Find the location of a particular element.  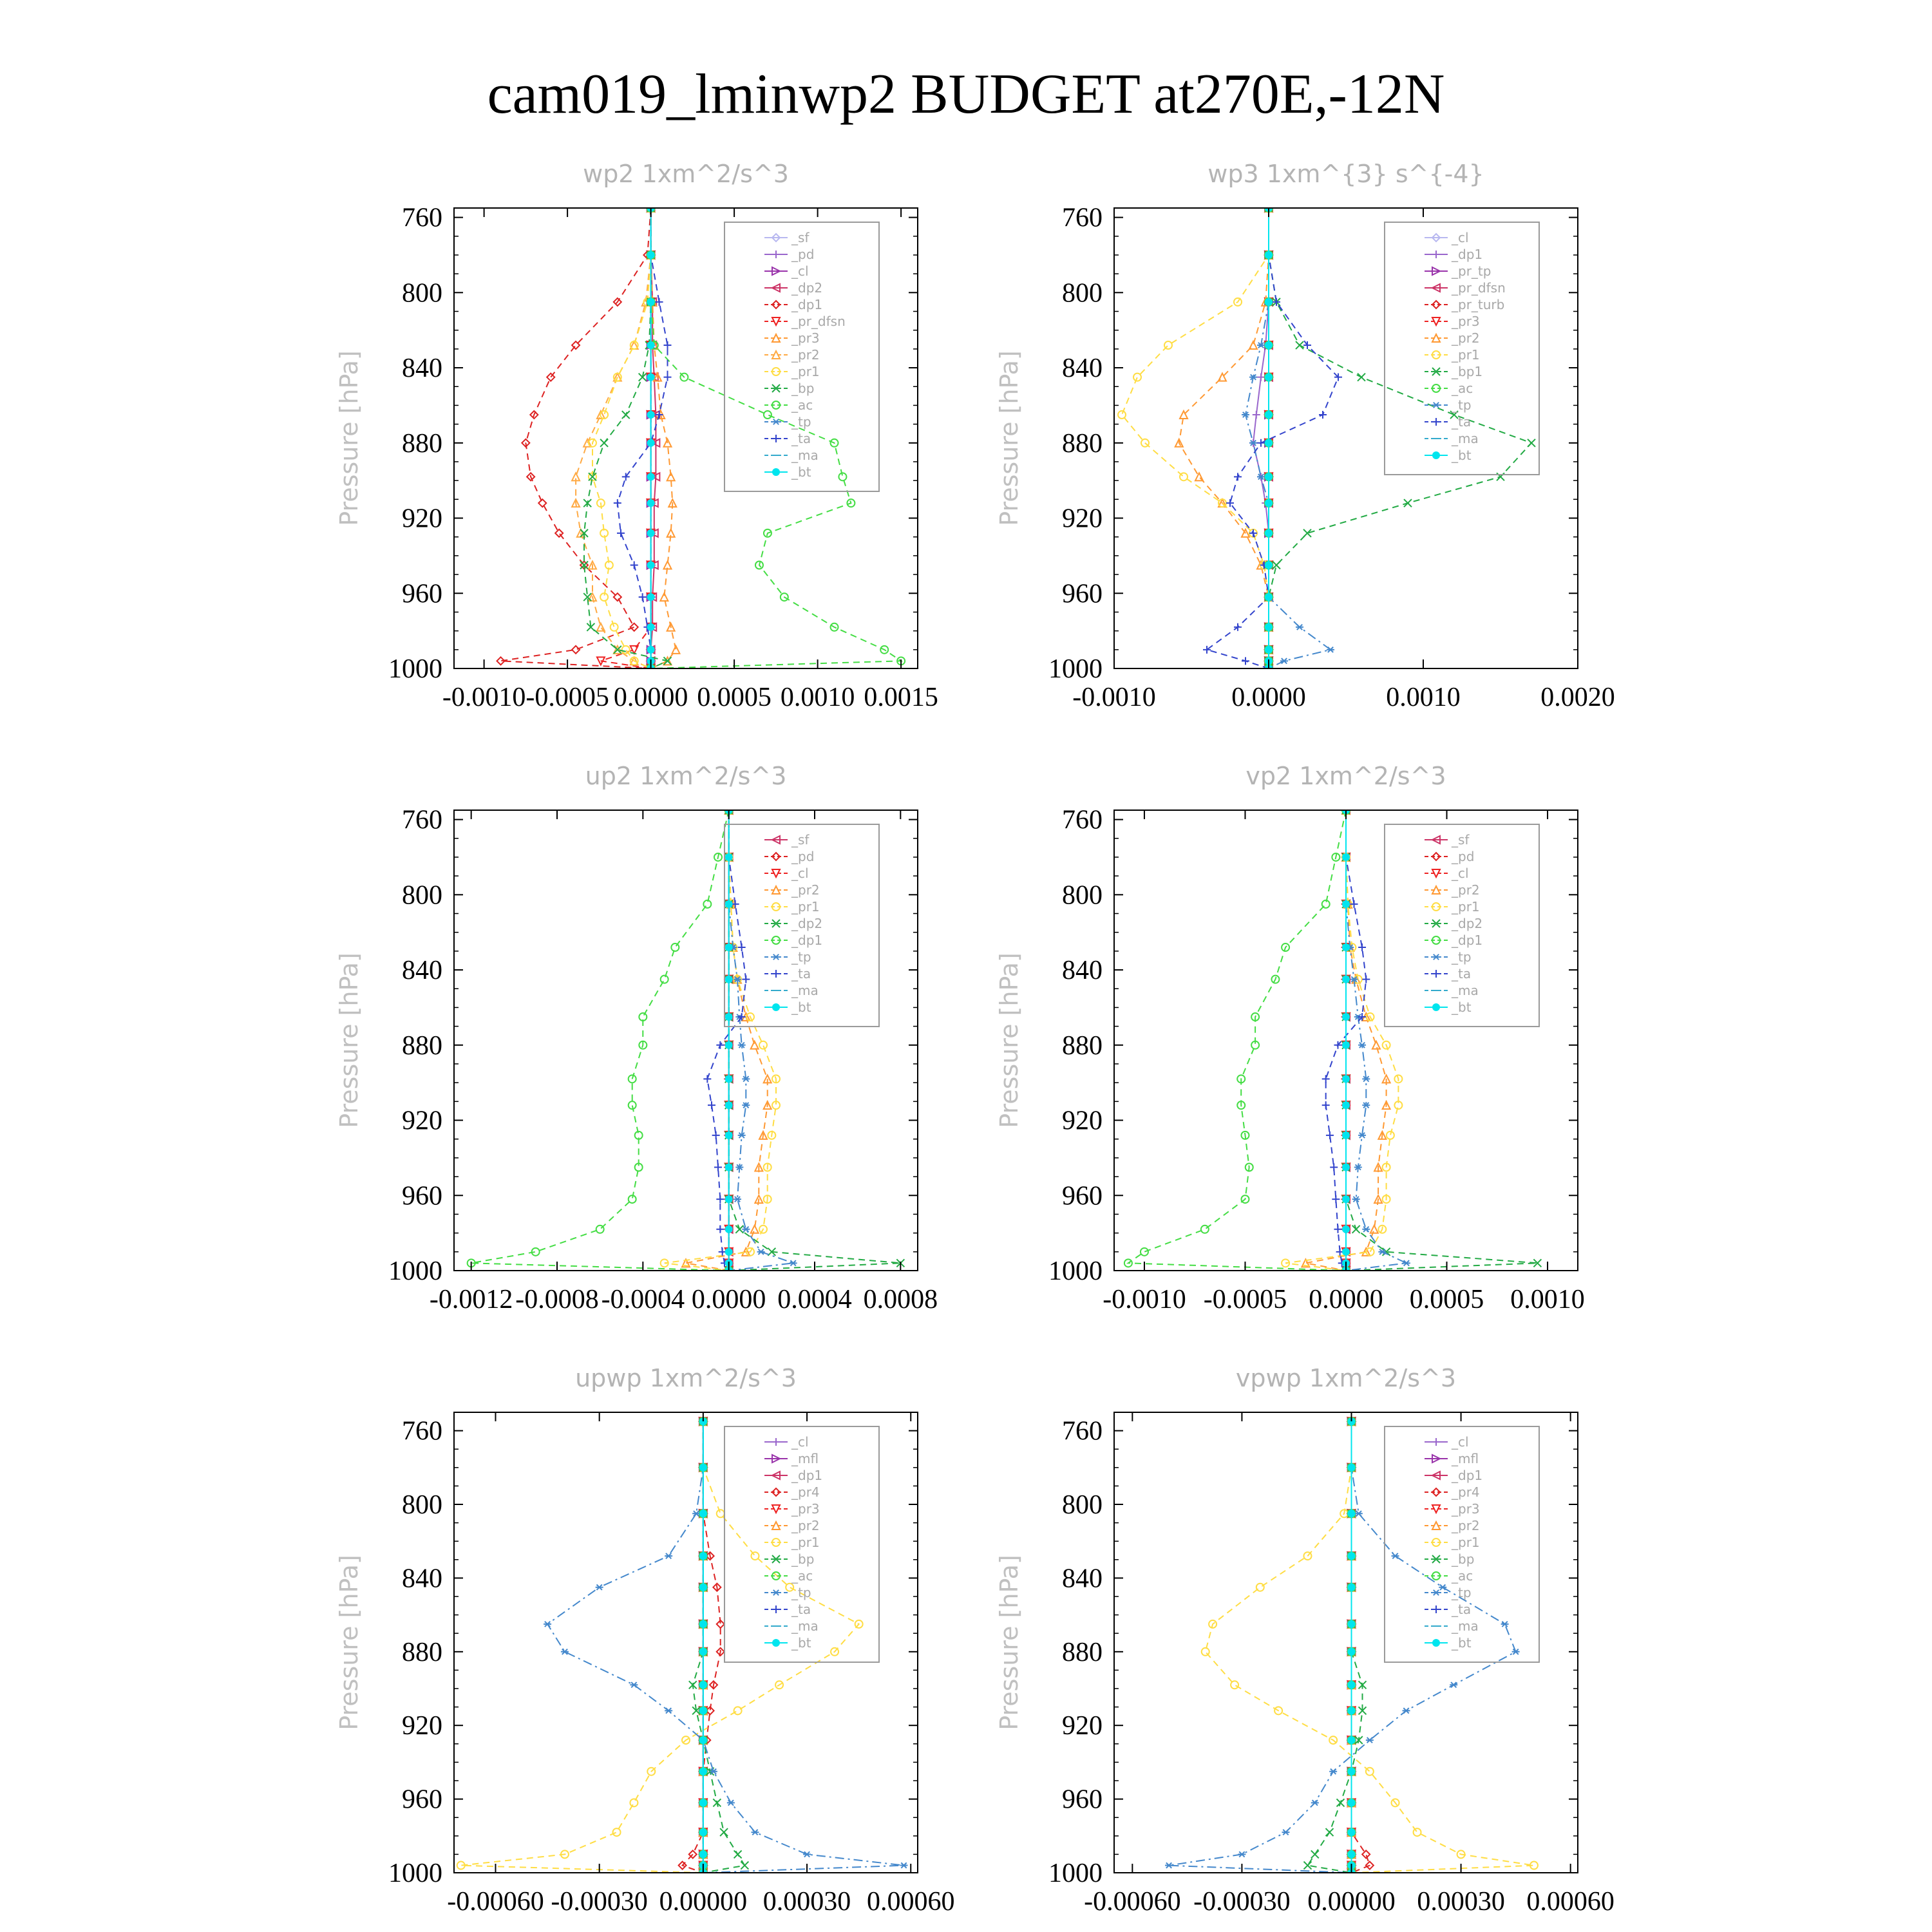

legend-entry-label: _tp is located at coordinates (1461, 405).